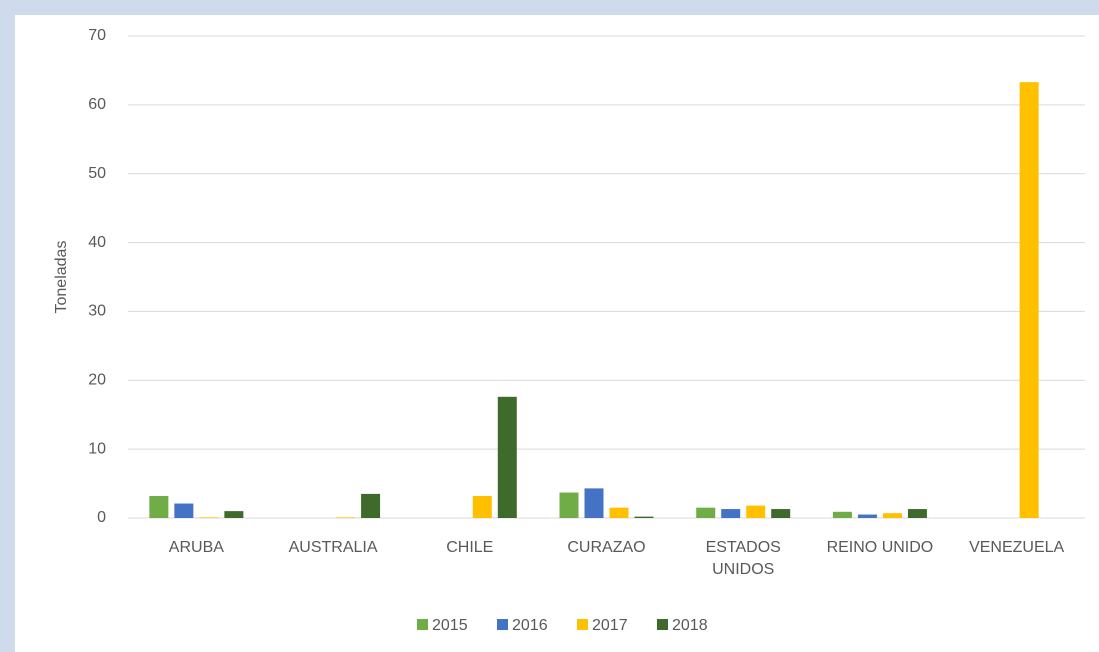 This screenshot has width=1099, height=652. I want to click on y-tick-label: 60, so click(97, 104).